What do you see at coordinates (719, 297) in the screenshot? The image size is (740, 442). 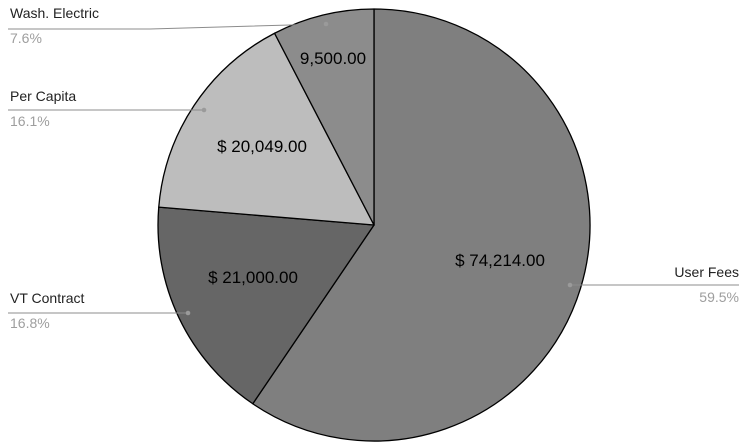 I see `percent-label-user-fees: 59.5%` at bounding box center [719, 297].